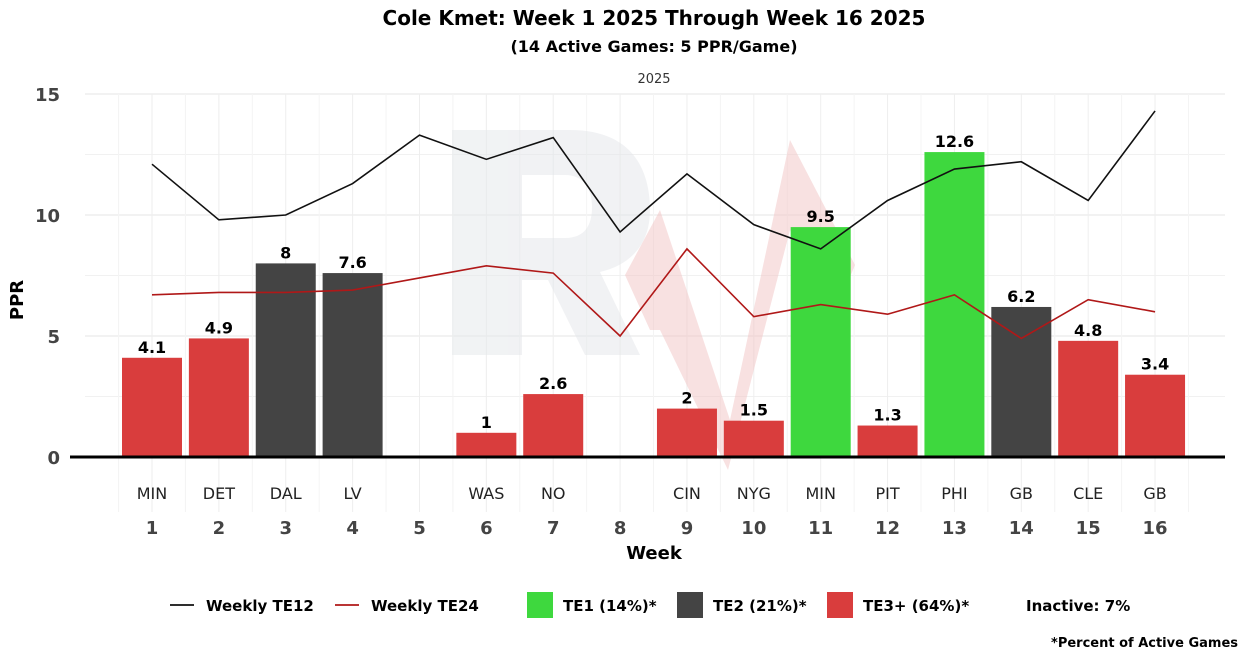 The height and width of the screenshot is (664, 1248). I want to click on opponent-label: PHI, so click(954, 493).